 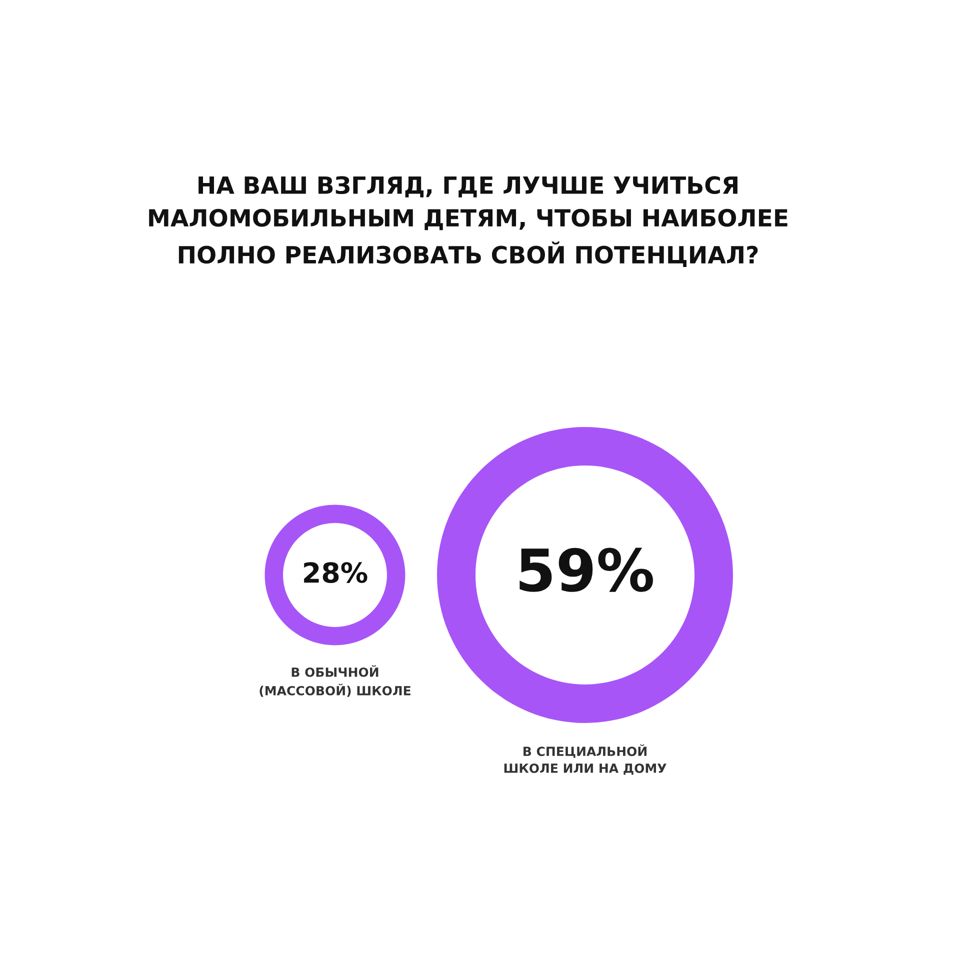 I want to click on text: НА ВАШ ВЗГЛЯД, ГДЕ ЛУЧШЕ УЧИТЬСЯ МАЛОМОБИЛЬНЫМ ДЕТЯМ, ЧТОБЫ НАИБОЛЕЕ ПОЛНО РЕАЛИЗОВАТЬ СВОЙ ПОТЕНЦИАЛ?, so click(x=468, y=222).